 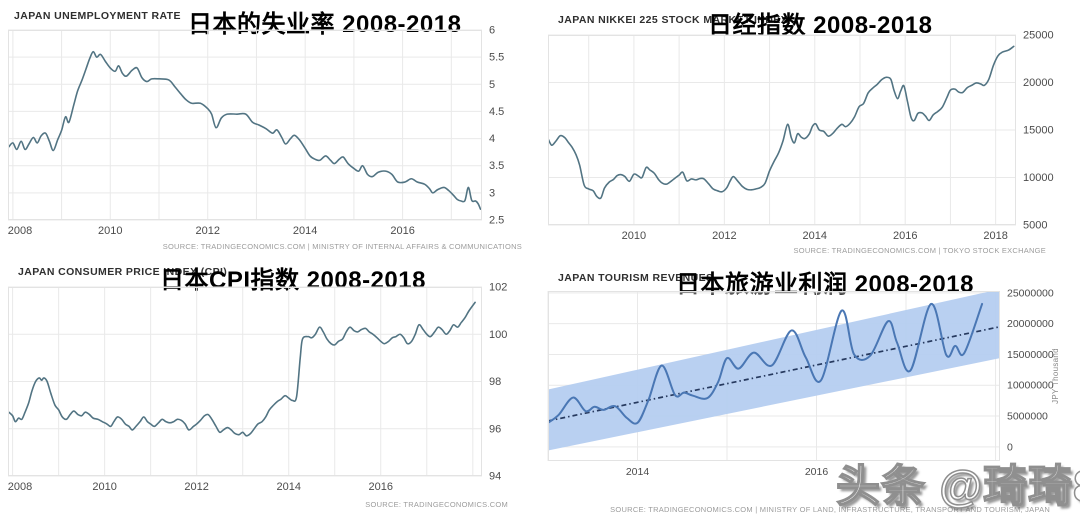 What do you see at coordinates (1030, 324) in the screenshot?
I see `svg-text: 20000000` at bounding box center [1030, 324].